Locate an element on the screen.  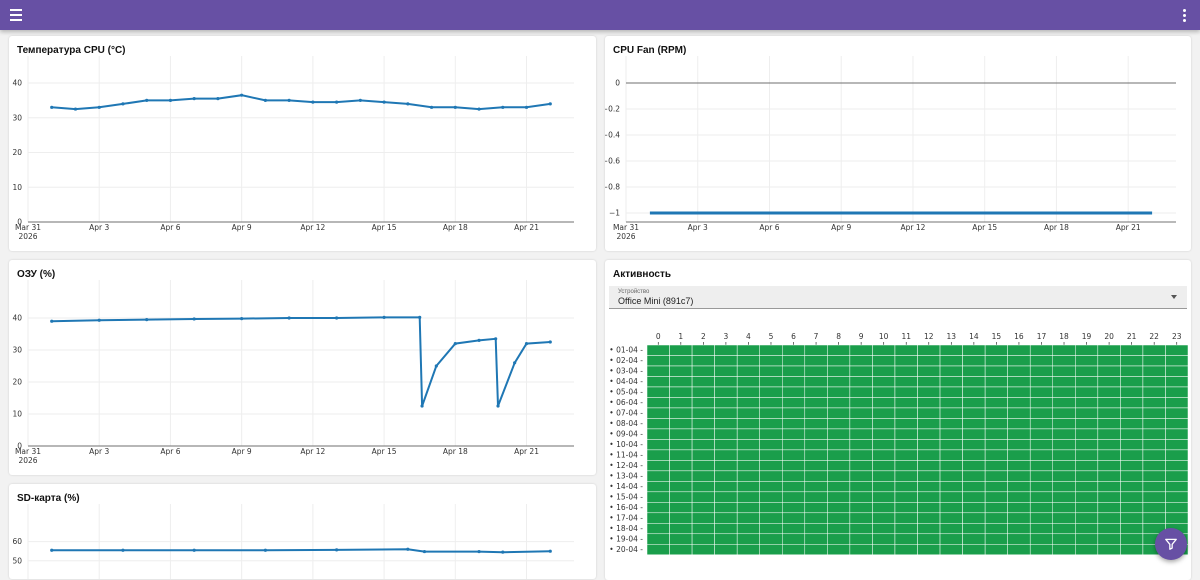
y-tick-label: −1 is located at coordinates (614, 213).